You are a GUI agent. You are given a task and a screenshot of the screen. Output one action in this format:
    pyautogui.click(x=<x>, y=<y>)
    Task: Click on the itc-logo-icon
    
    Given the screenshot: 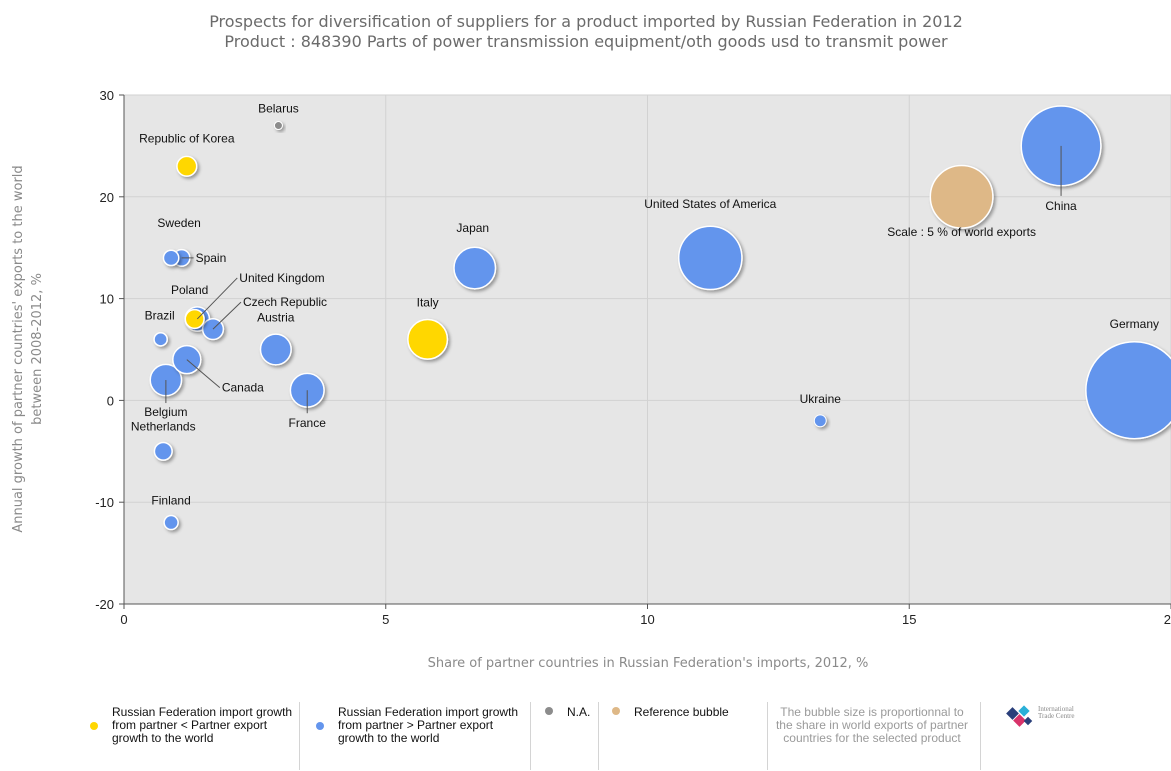 What is the action you would take?
    pyautogui.click(x=1019, y=716)
    